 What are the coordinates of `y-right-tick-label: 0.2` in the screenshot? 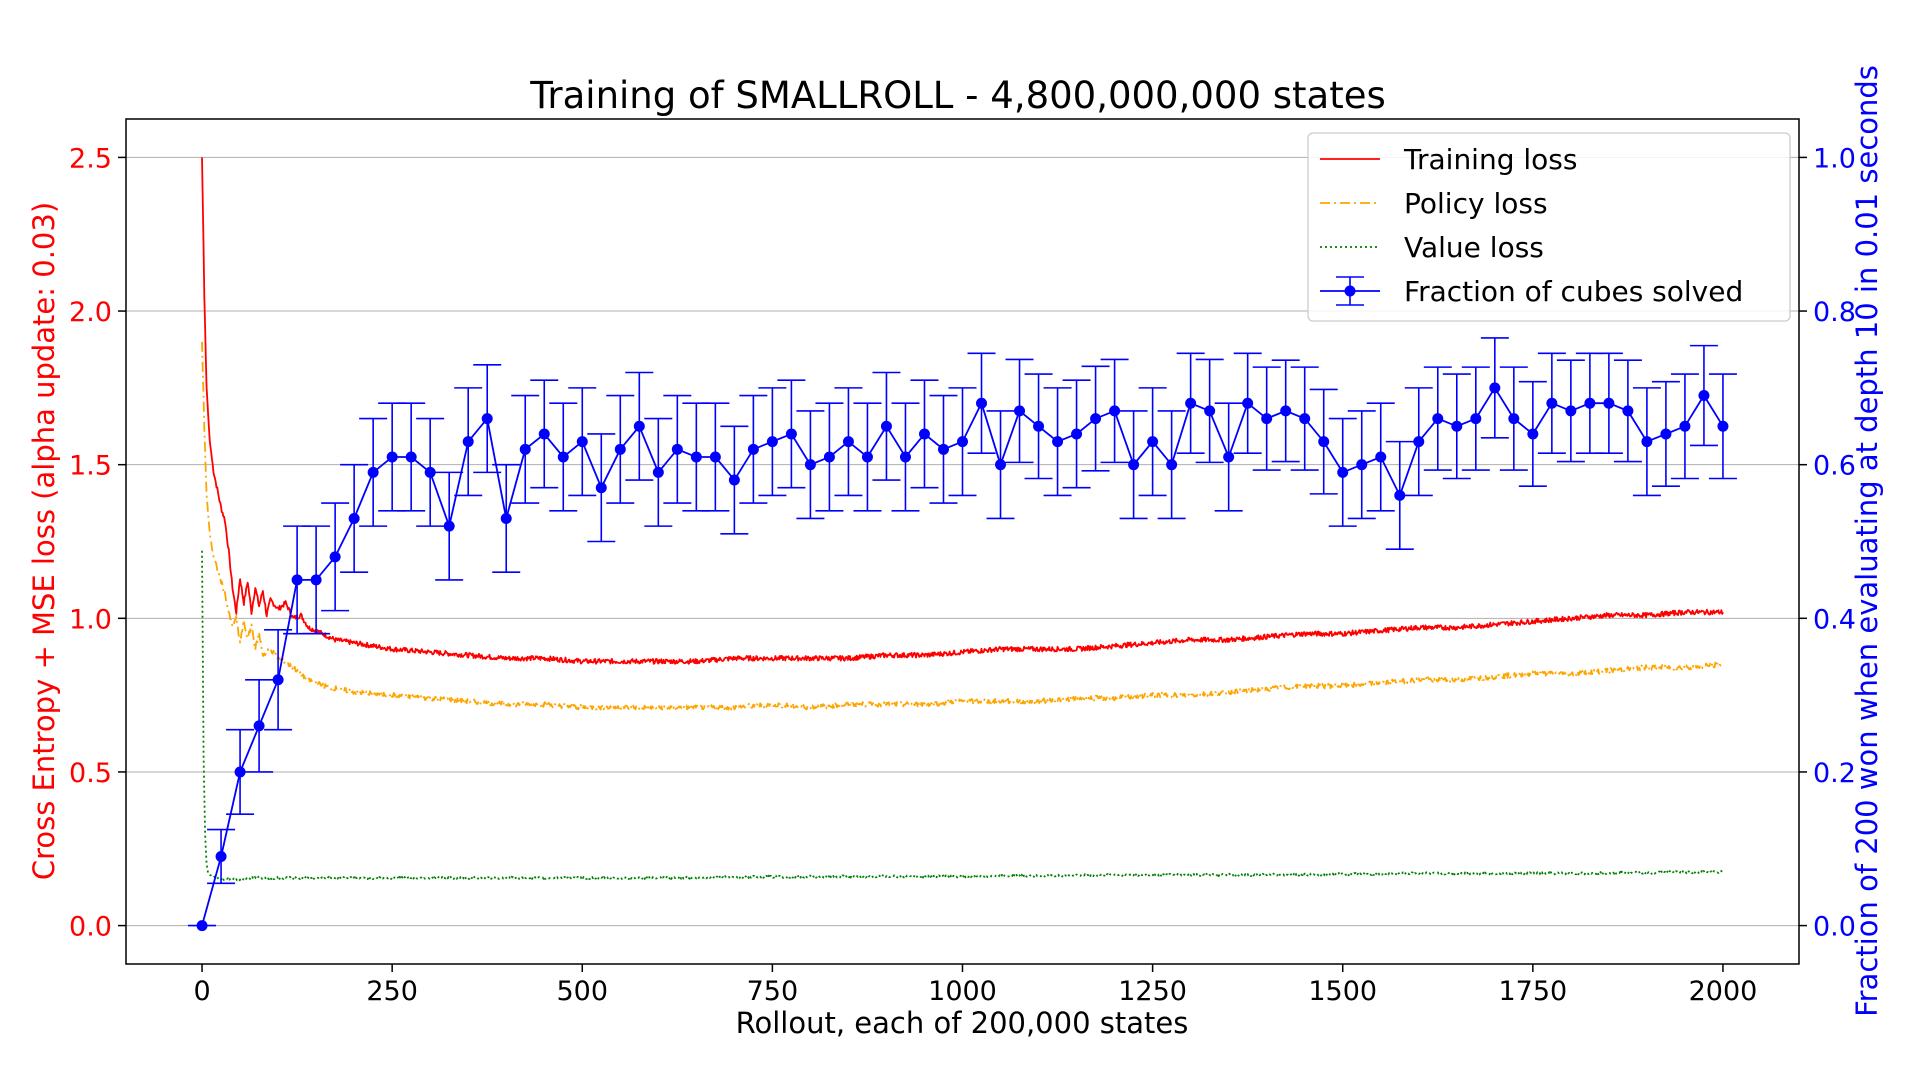 It's located at (1834, 773).